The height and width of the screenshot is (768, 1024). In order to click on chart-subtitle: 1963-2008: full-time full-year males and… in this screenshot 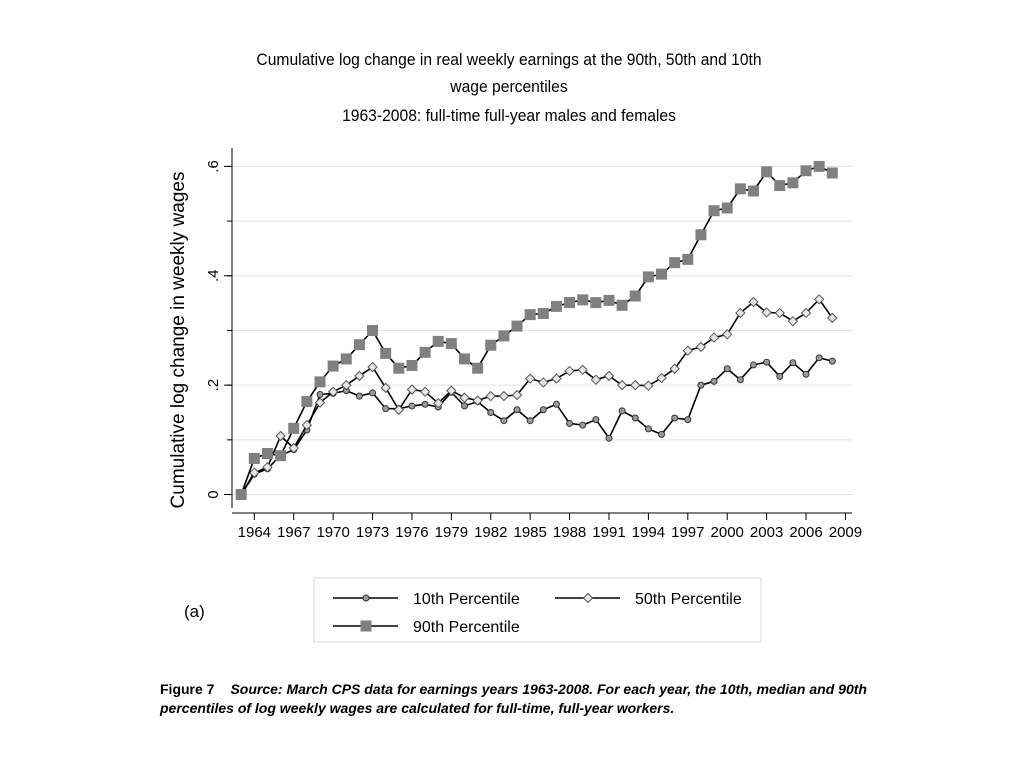, I will do `click(509, 115)`.